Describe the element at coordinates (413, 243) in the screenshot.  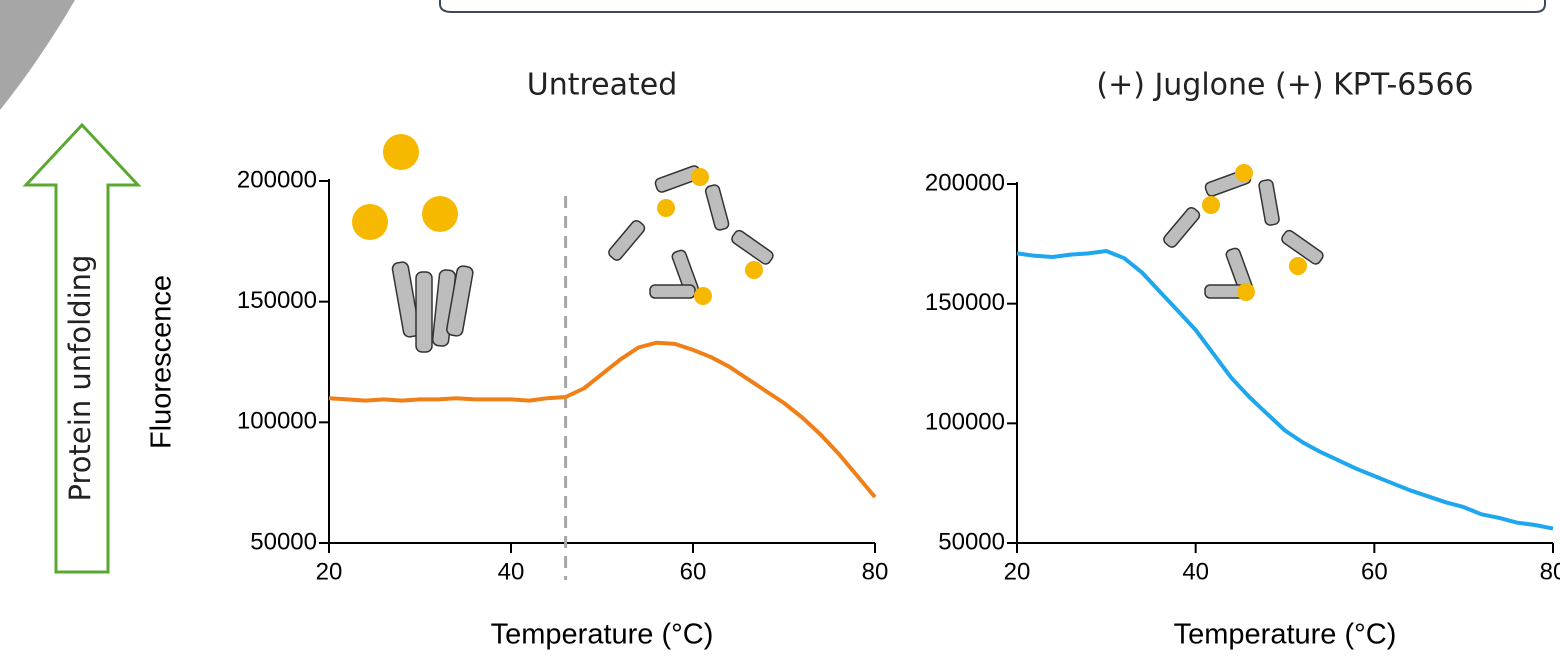
I see `protein-folded` at that location.